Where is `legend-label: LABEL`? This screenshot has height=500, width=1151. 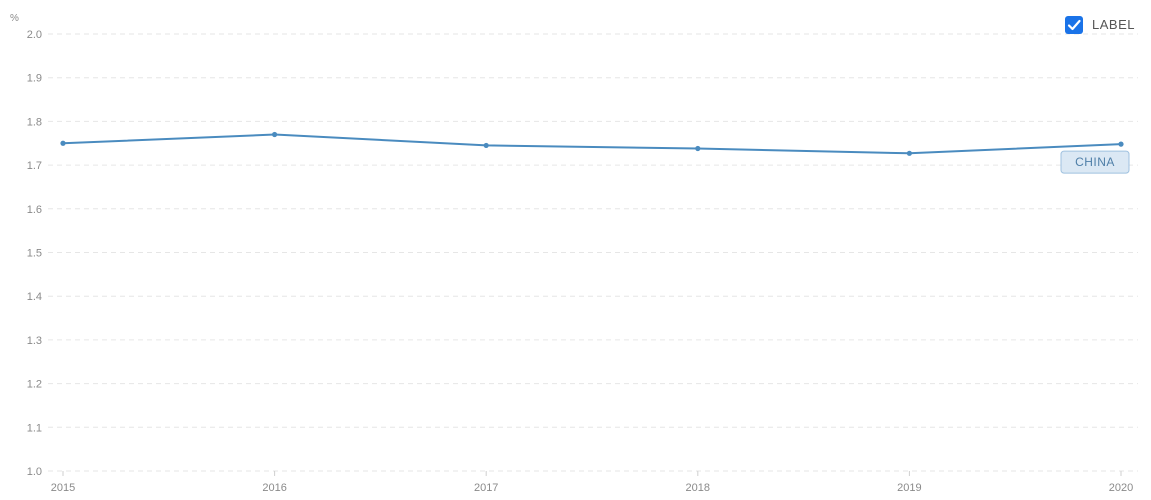
legend-label: LABEL is located at coordinates (1113, 24).